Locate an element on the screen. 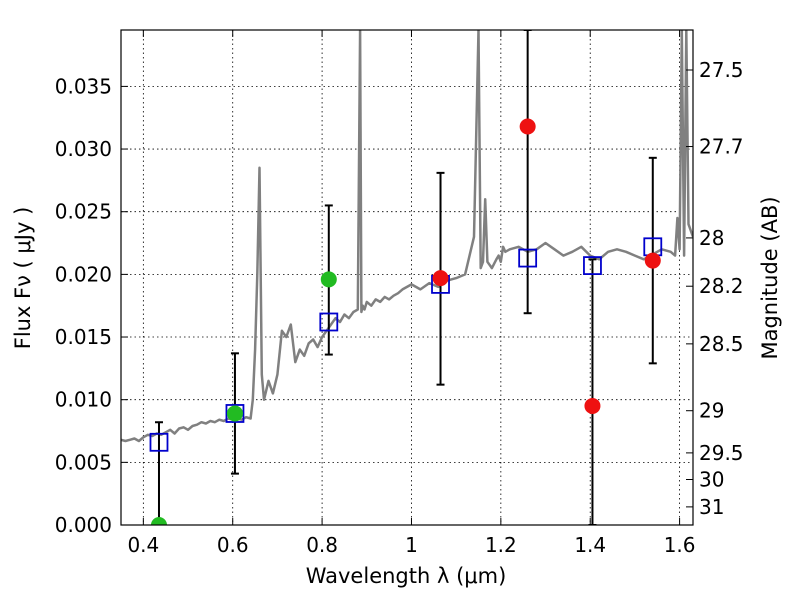  y-tick-label: 0.015 is located at coordinates (83, 337).